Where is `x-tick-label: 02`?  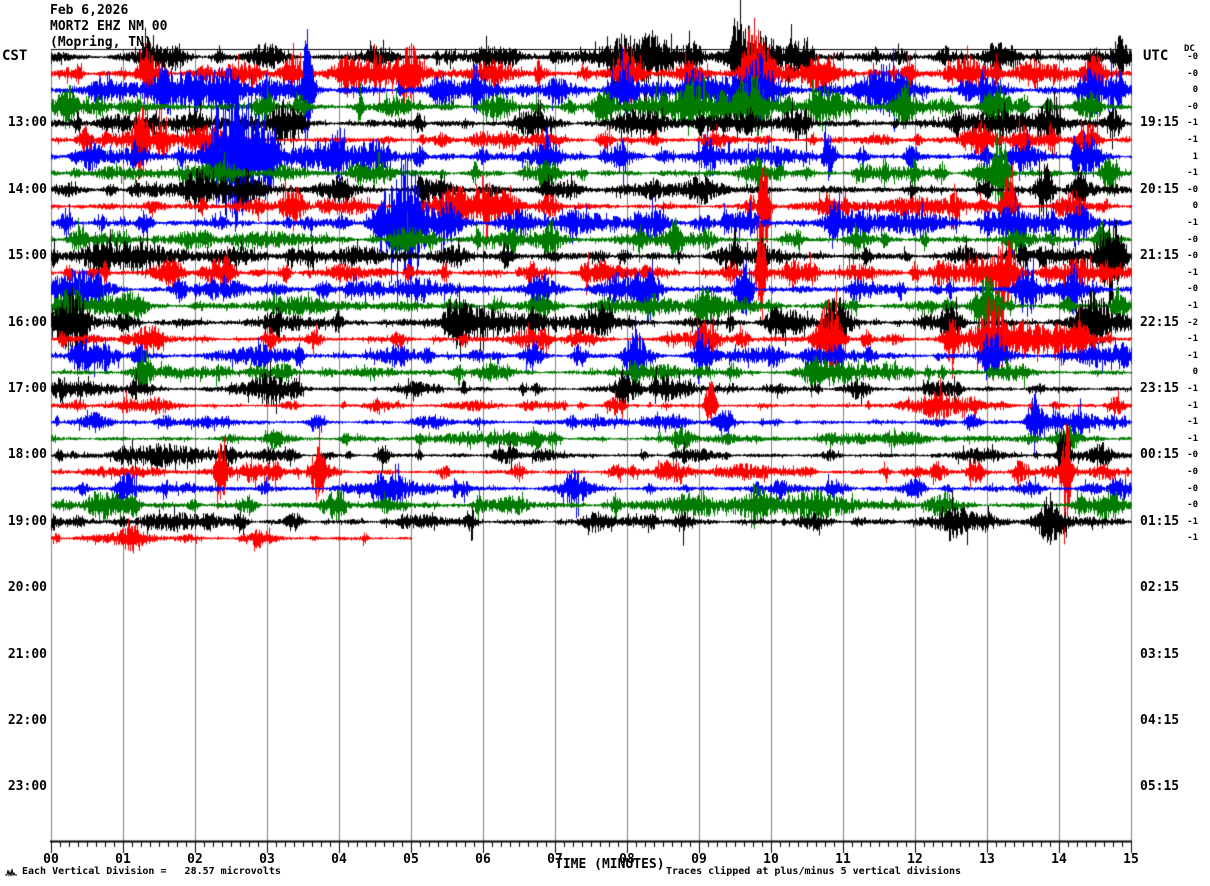
x-tick-label: 02 is located at coordinates (195, 859).